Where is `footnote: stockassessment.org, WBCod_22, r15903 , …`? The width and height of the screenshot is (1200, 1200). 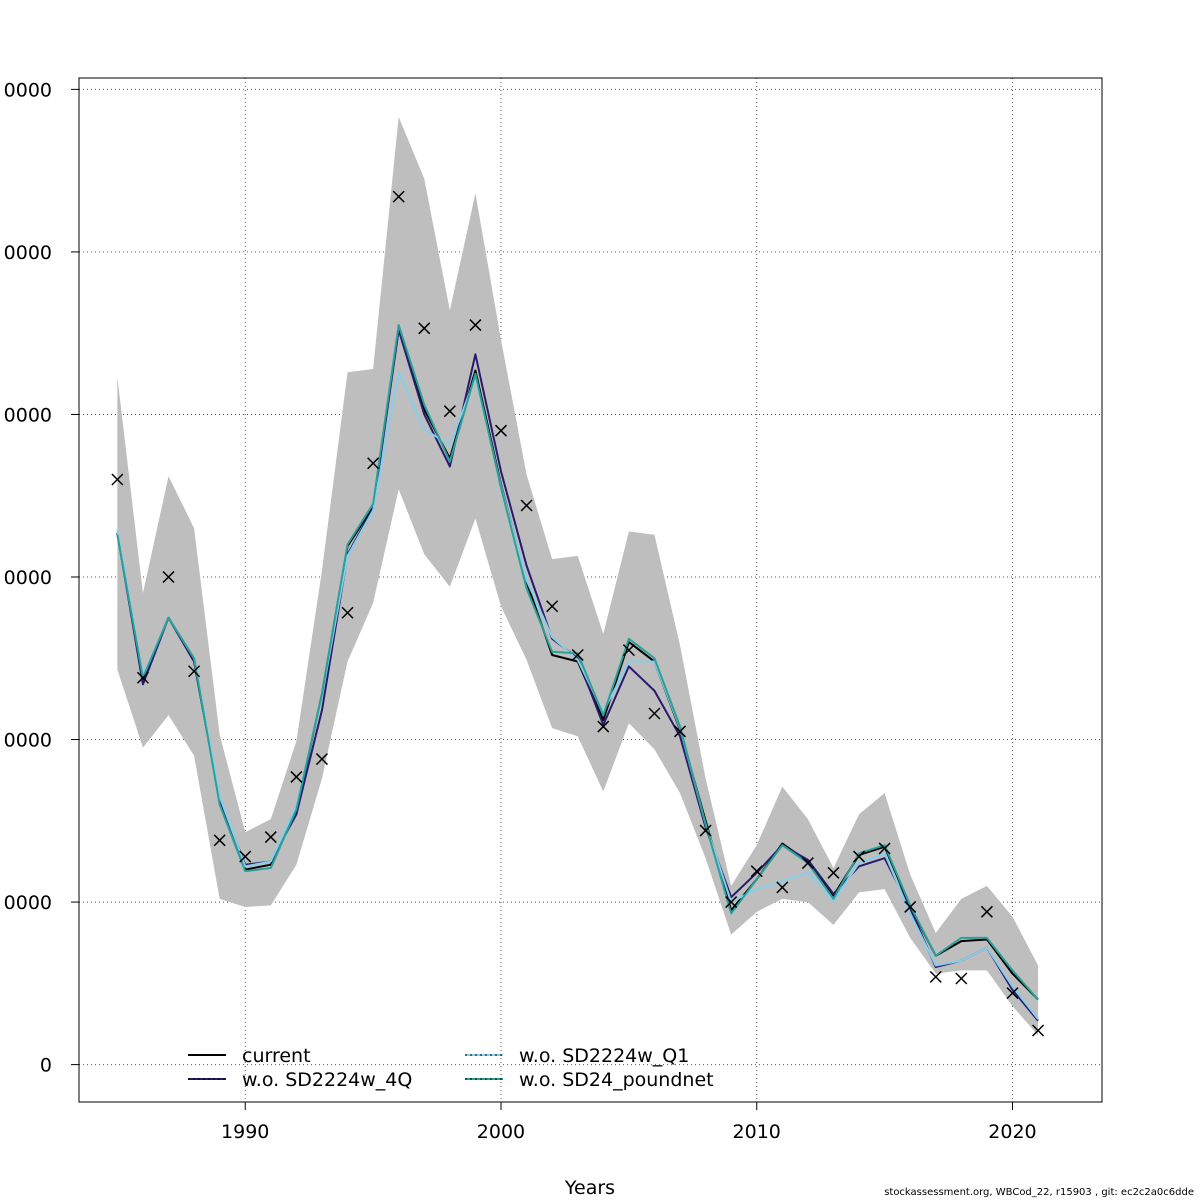 footnote: stockassessment.org, WBCod_22, r15903 , … is located at coordinates (1039, 1192).